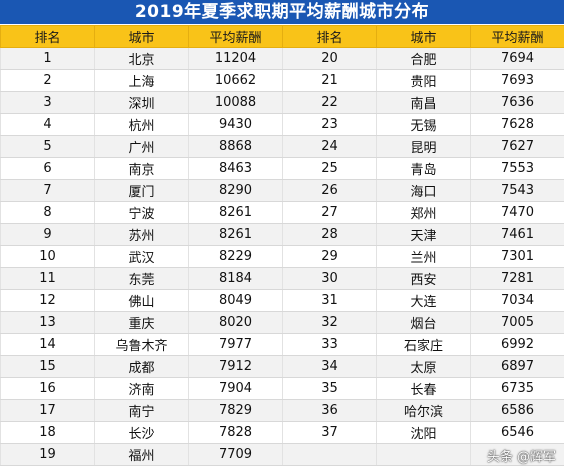  Describe the element at coordinates (423, 146) in the screenshot. I see `right-city-cell: 昆明` at that location.